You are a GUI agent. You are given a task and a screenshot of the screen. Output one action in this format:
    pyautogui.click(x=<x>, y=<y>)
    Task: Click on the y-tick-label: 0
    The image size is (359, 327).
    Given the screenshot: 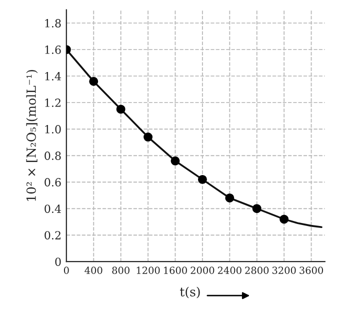 What is the action you would take?
    pyautogui.click(x=58, y=262)
    